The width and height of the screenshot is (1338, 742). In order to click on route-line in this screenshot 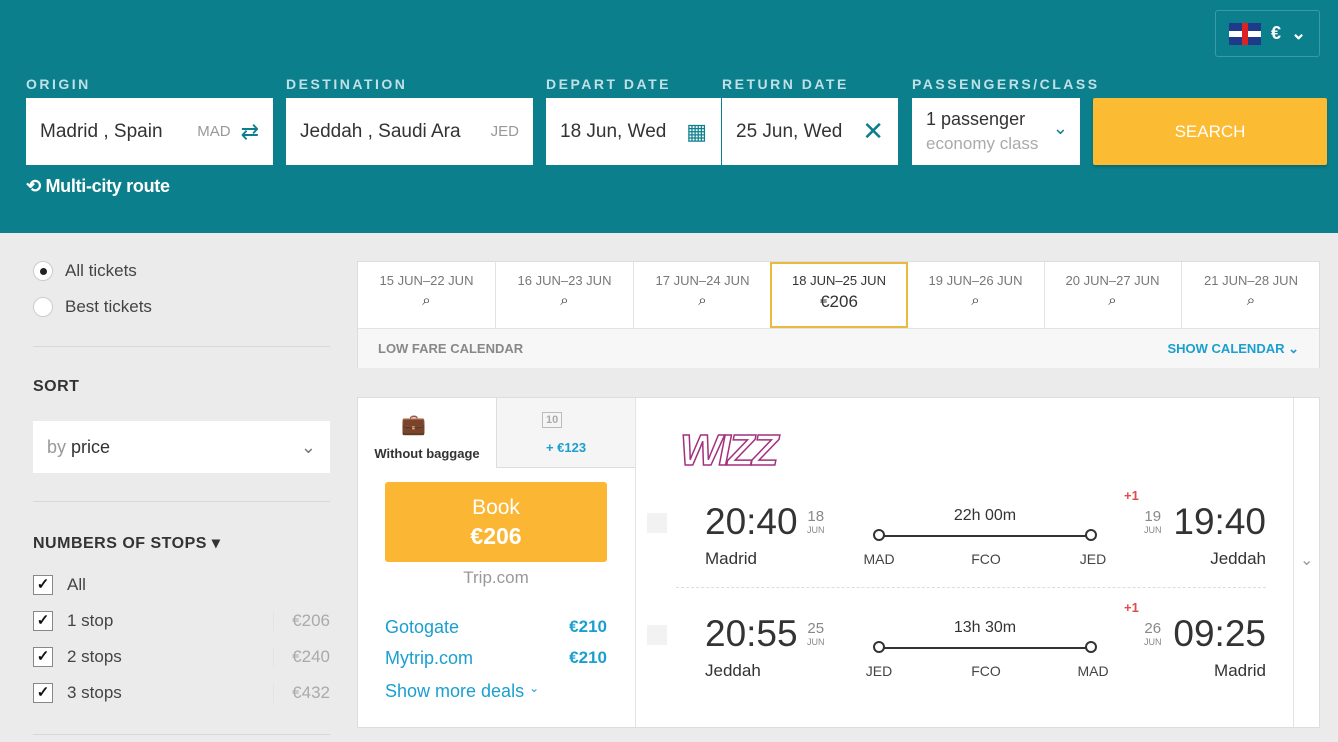, I will do `click(984, 536)`.